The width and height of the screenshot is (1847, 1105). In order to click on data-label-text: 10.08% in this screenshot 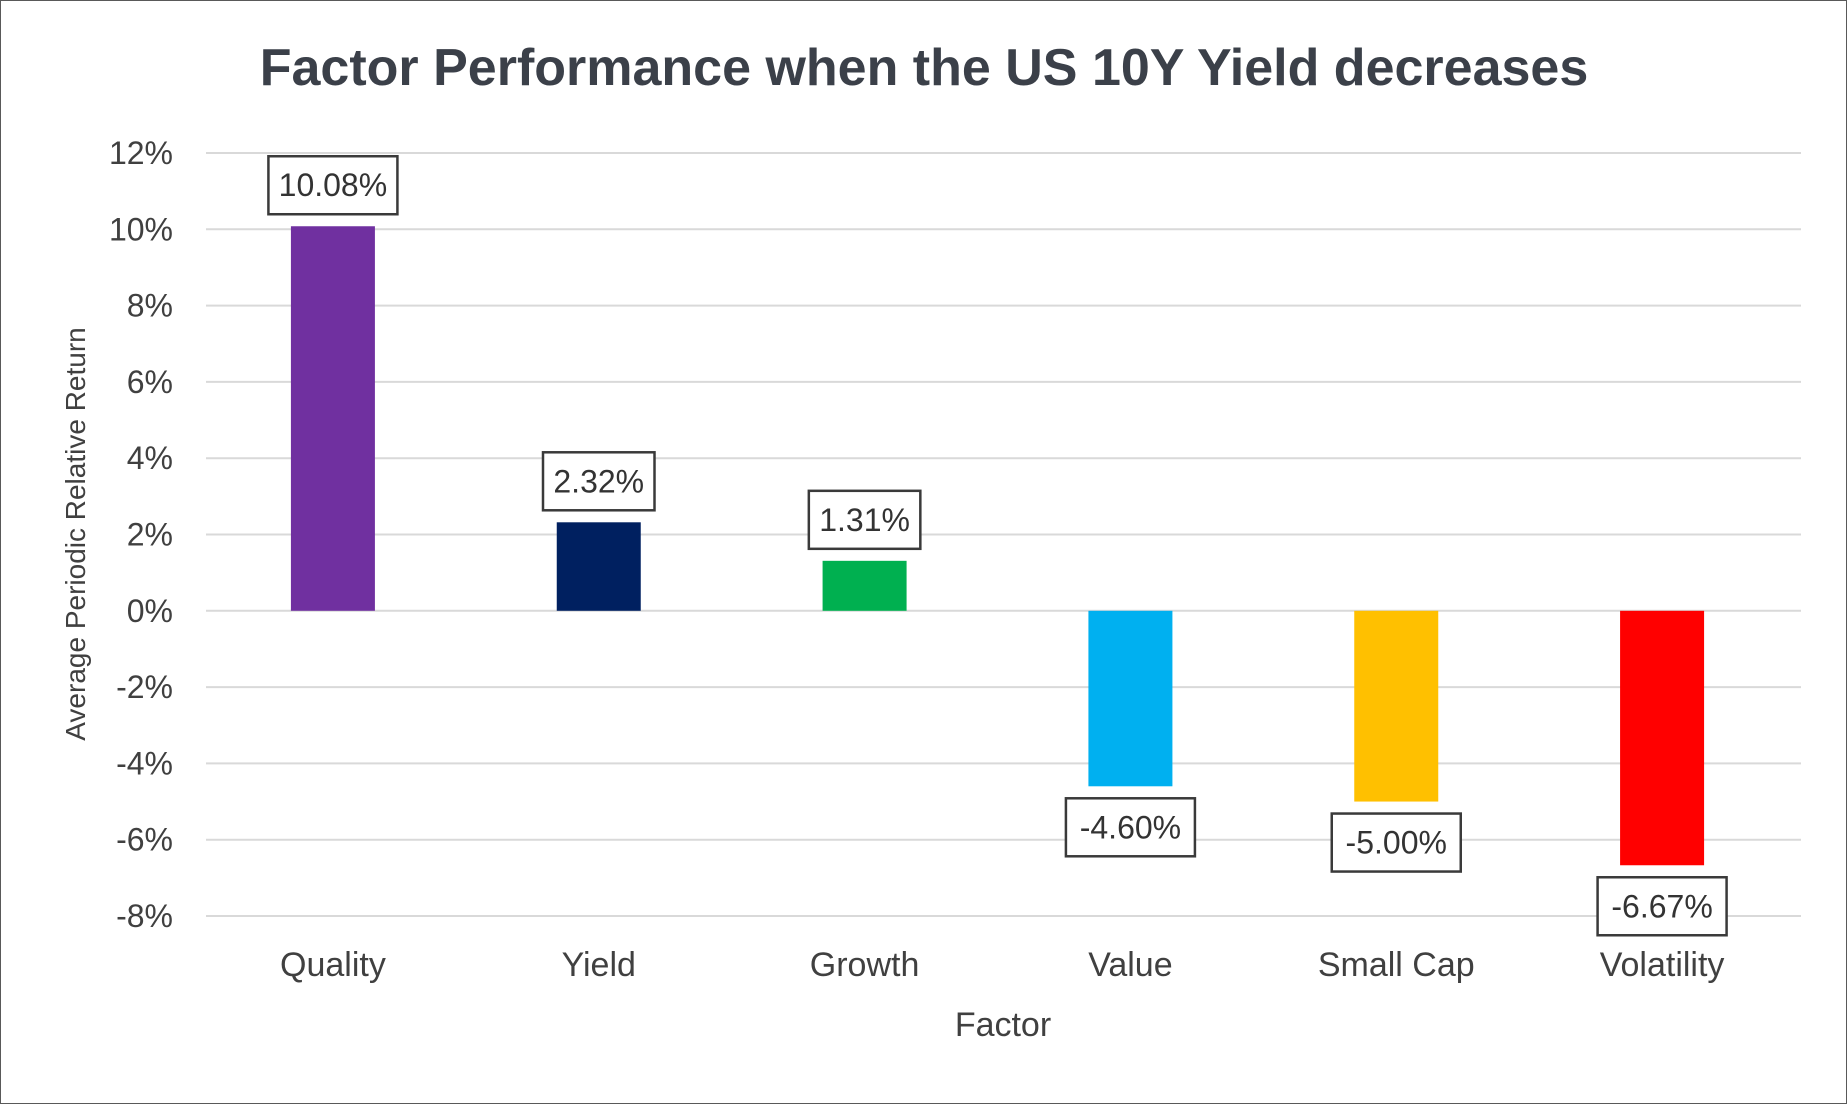, I will do `click(333, 185)`.